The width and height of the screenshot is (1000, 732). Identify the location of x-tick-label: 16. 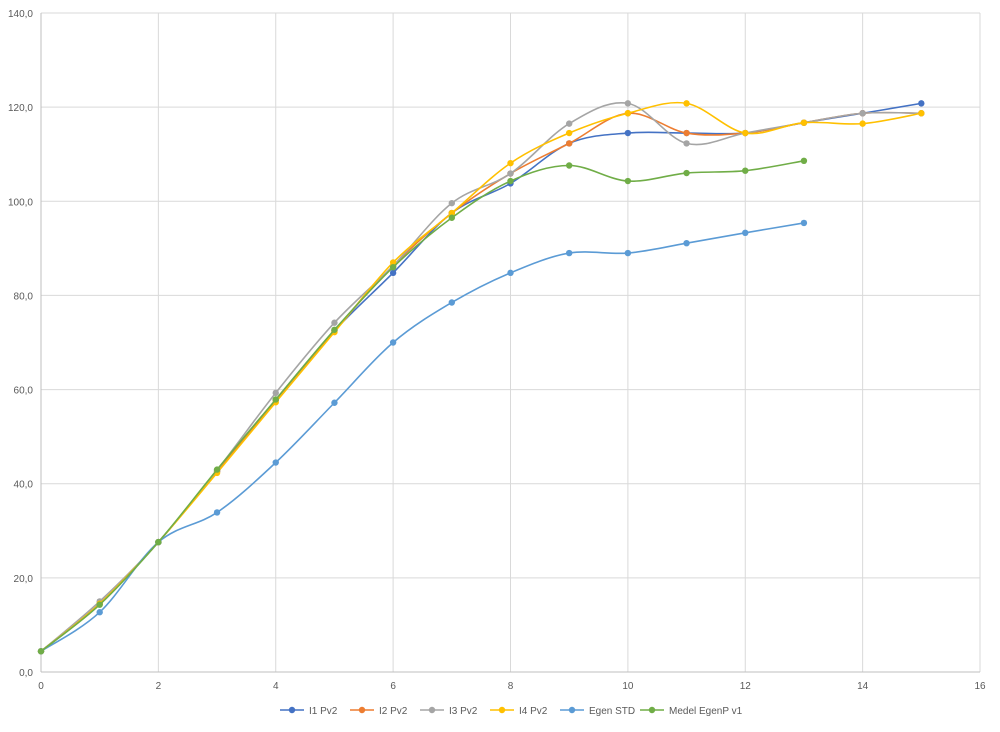
(980, 686).